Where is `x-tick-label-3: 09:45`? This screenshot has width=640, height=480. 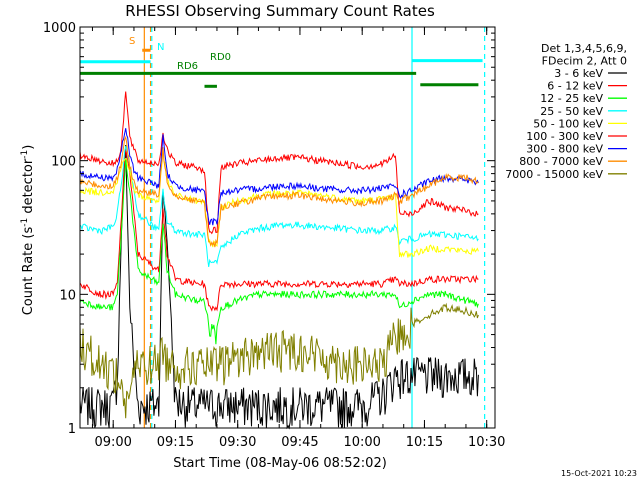
x-tick-label-3: 09:45 is located at coordinates (299, 442).